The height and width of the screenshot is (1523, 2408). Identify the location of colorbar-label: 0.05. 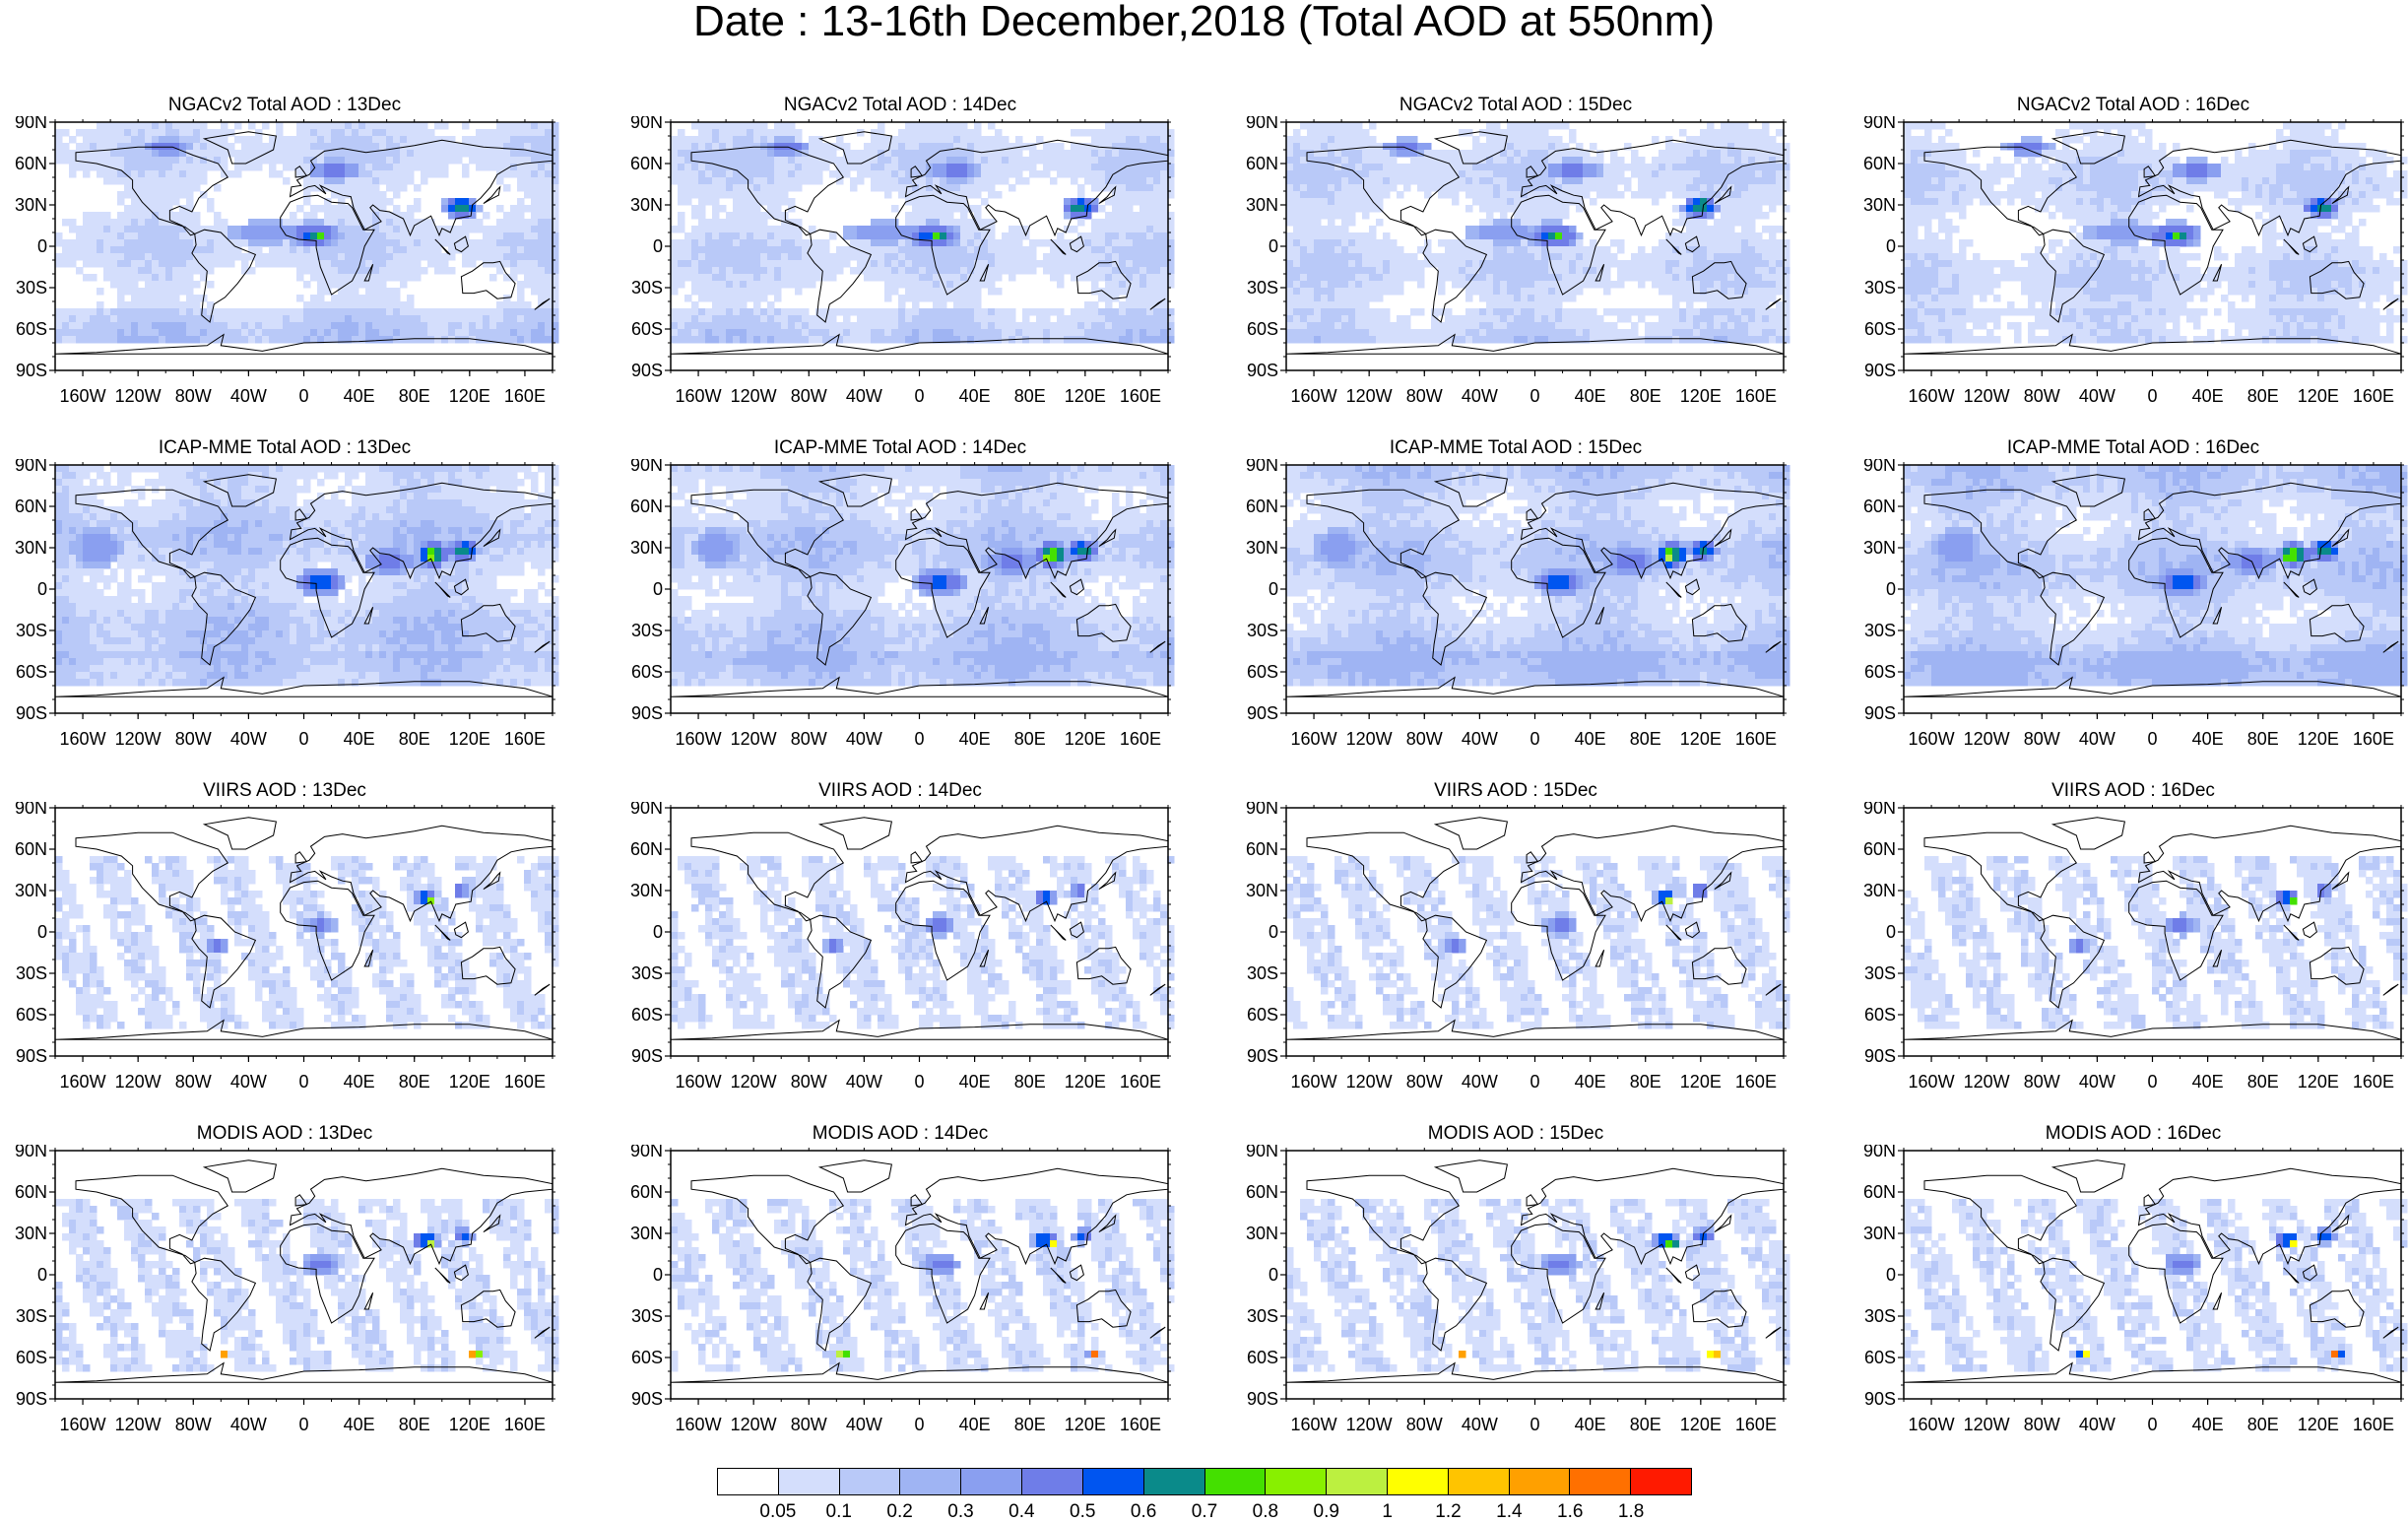
(778, 1512).